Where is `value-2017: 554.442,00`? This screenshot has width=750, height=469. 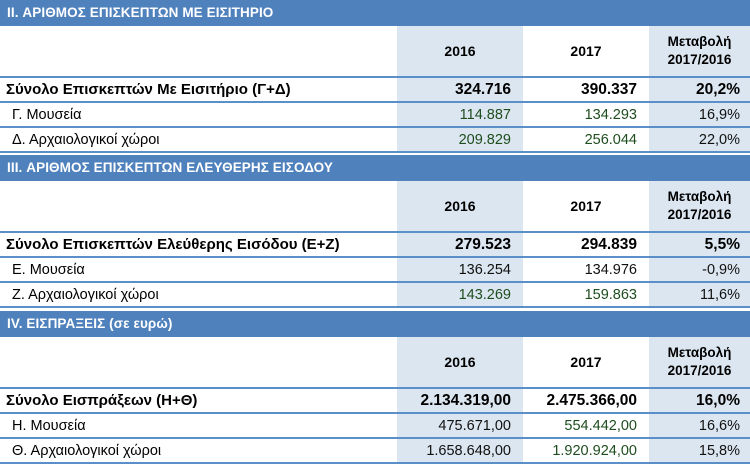 value-2017: 554.442,00 is located at coordinates (600, 425).